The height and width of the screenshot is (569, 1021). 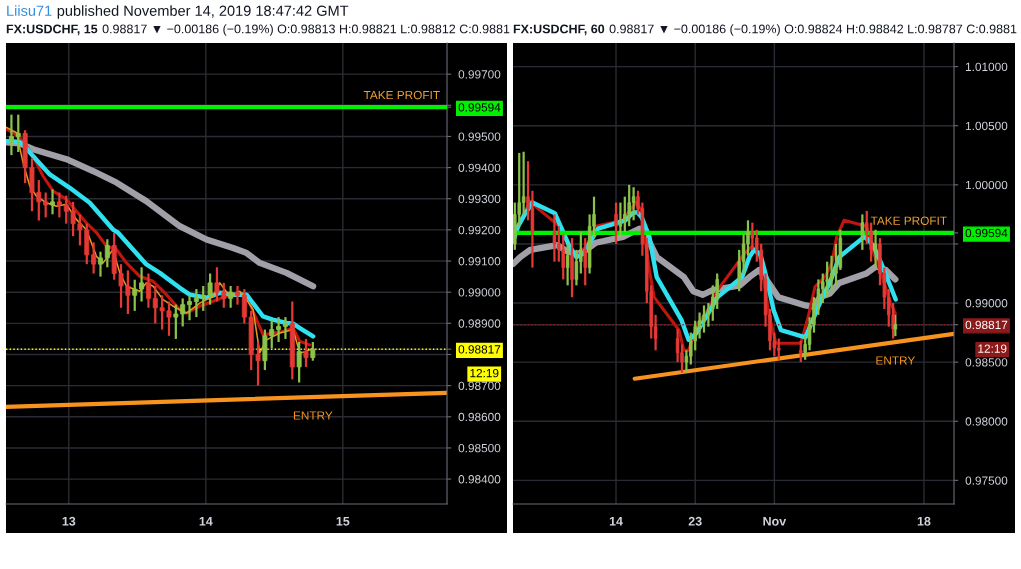 What do you see at coordinates (986, 421) in the screenshot?
I see `y-tick-label: 0.98000` at bounding box center [986, 421].